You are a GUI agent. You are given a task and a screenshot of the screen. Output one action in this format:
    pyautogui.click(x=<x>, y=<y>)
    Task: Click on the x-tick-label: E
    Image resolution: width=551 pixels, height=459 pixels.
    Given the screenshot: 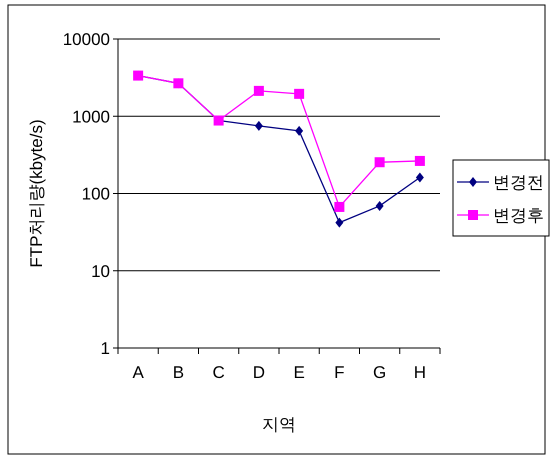 What is the action you would take?
    pyautogui.click(x=299, y=372)
    